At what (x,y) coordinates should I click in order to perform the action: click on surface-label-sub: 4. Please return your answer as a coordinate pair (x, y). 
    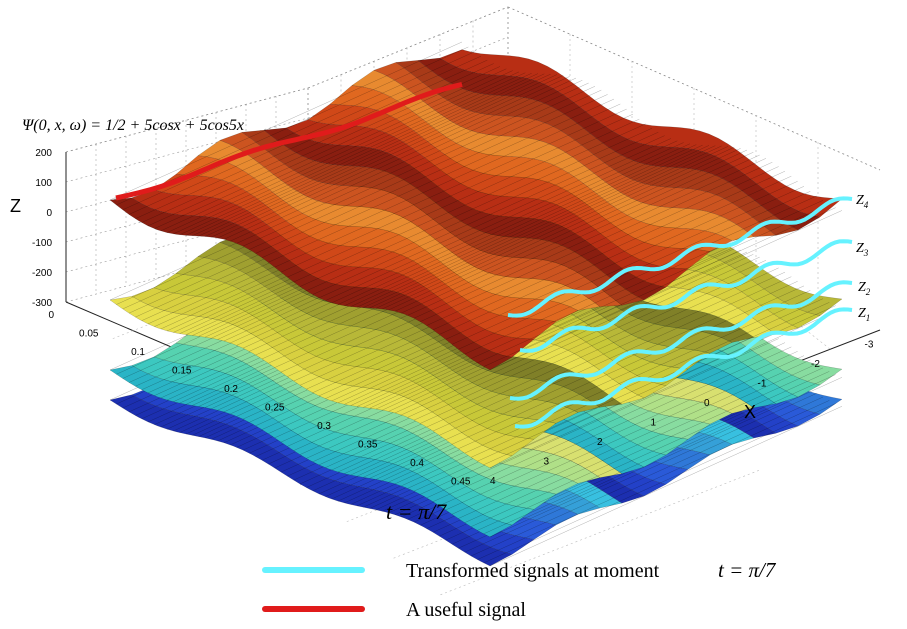
    Looking at the image, I should click on (866, 205).